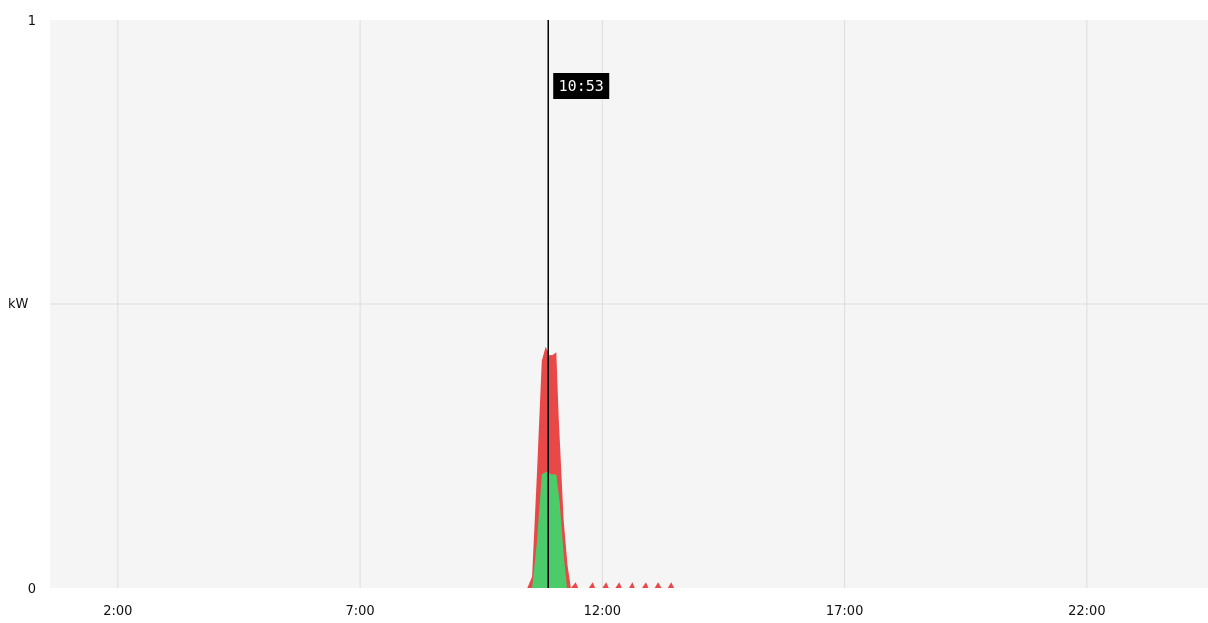  What do you see at coordinates (359, 611) in the screenshot?
I see `x-tick-label: 7:00` at bounding box center [359, 611].